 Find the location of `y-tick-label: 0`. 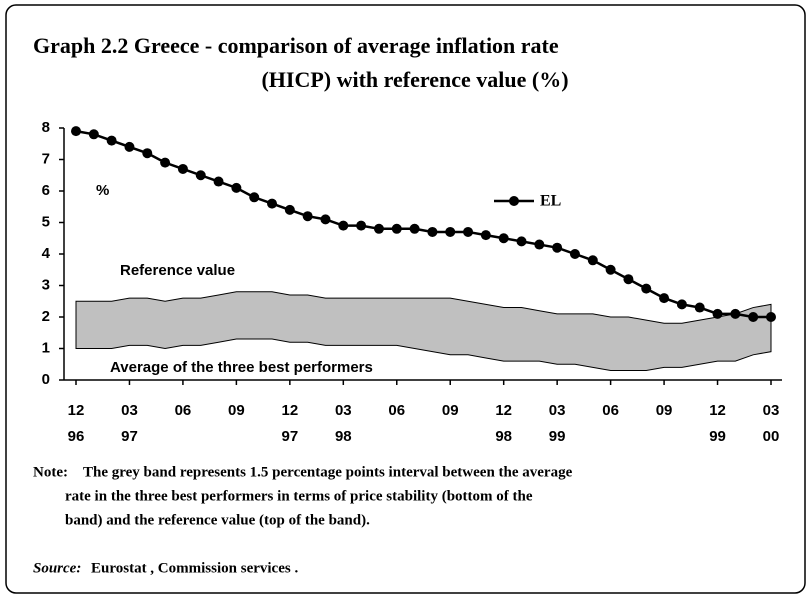

y-tick-label: 0 is located at coordinates (46, 379).